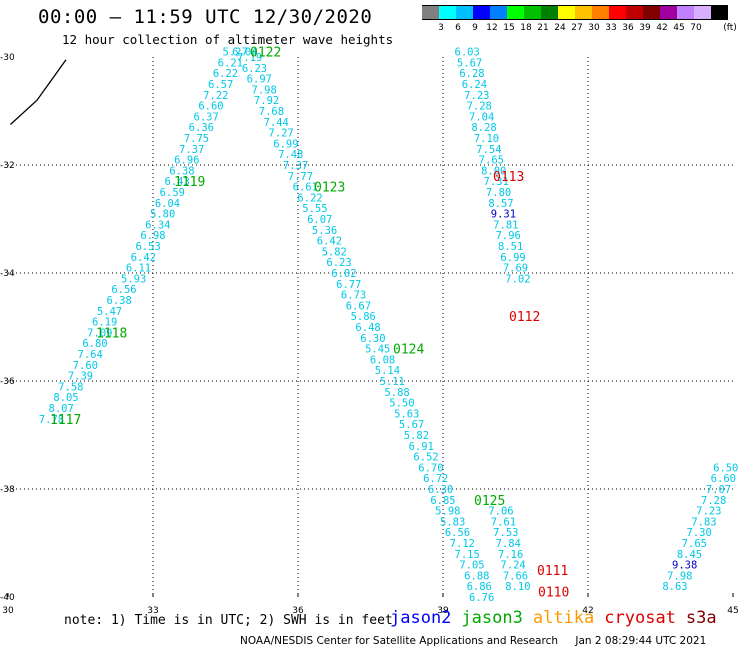  I want to click on timestamp: Jan 2 08:29:44 UTC 2021, so click(641, 641).